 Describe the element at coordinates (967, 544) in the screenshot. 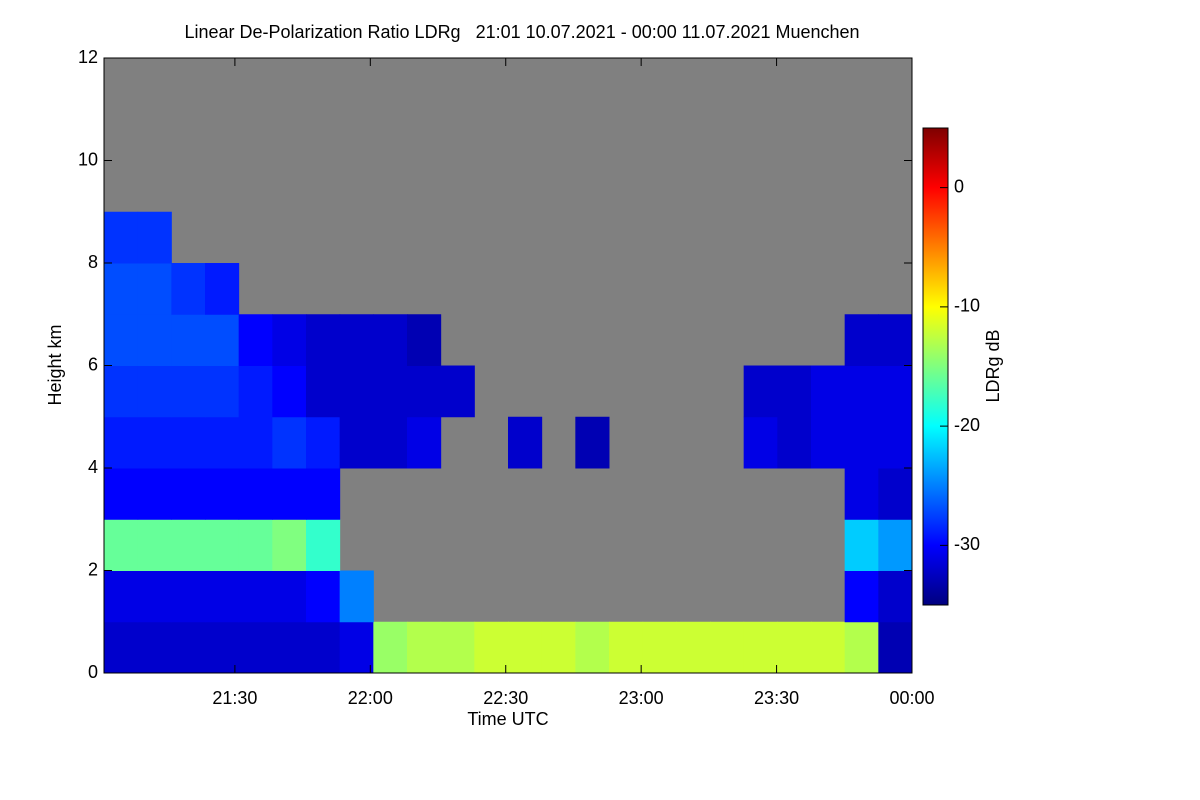

I see `colorbar-tick-label: -30` at that location.